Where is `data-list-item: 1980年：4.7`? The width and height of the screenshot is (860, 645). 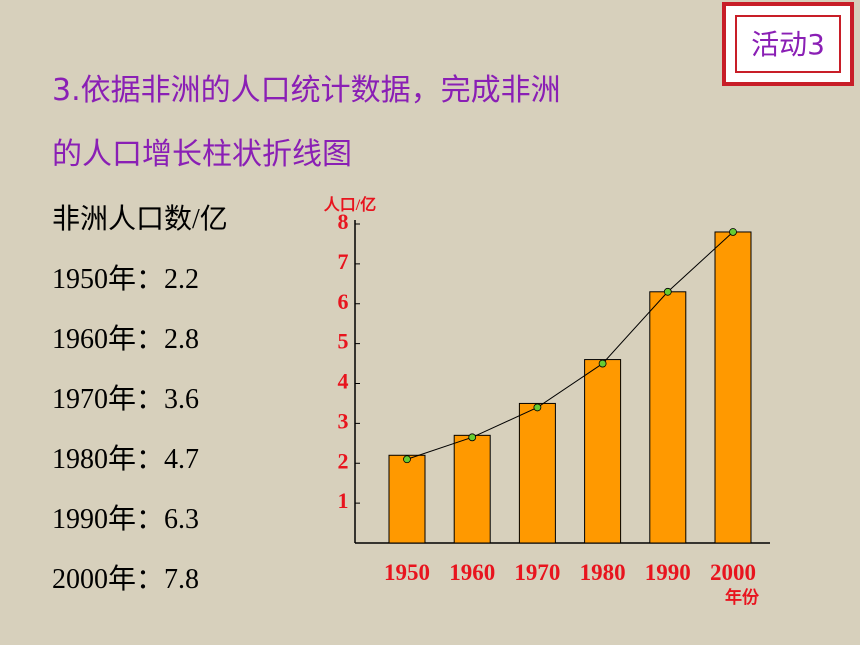 data-list-item: 1980年：4.7 is located at coordinates (125, 459).